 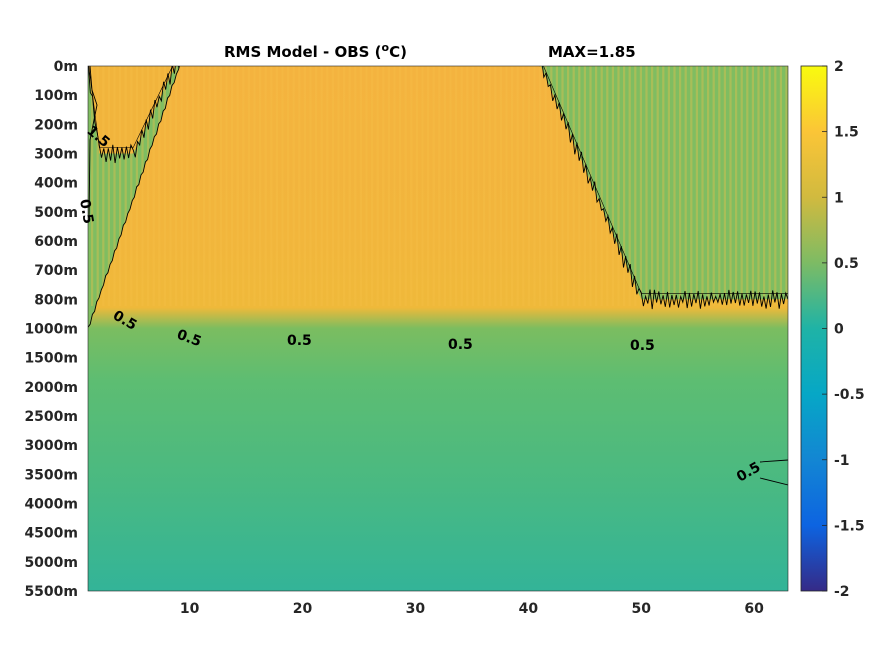 I want to click on y-tick-label: 600m, so click(x=56, y=242).